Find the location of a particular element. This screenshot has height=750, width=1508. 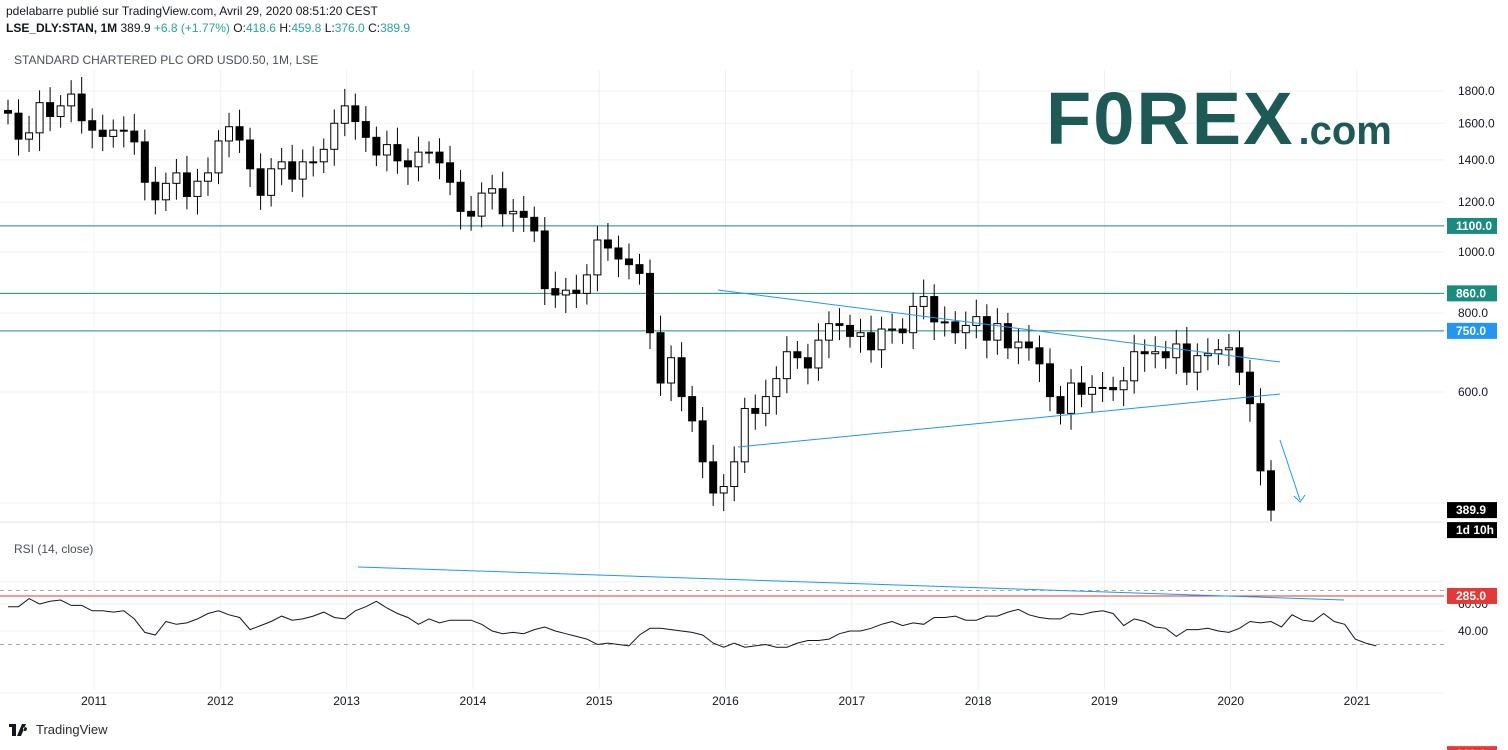

high-label: H: is located at coordinates (285, 28).